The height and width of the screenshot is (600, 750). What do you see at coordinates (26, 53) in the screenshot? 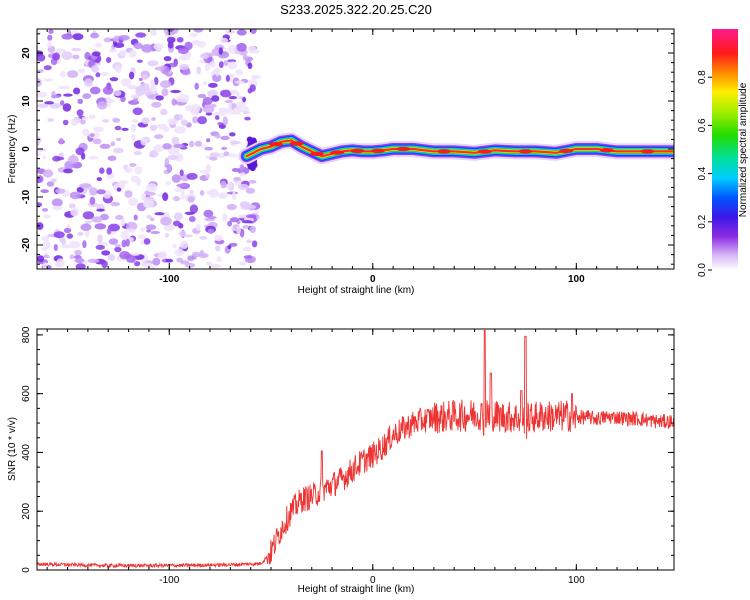
I see `y-tick-label: 20` at bounding box center [26, 53].